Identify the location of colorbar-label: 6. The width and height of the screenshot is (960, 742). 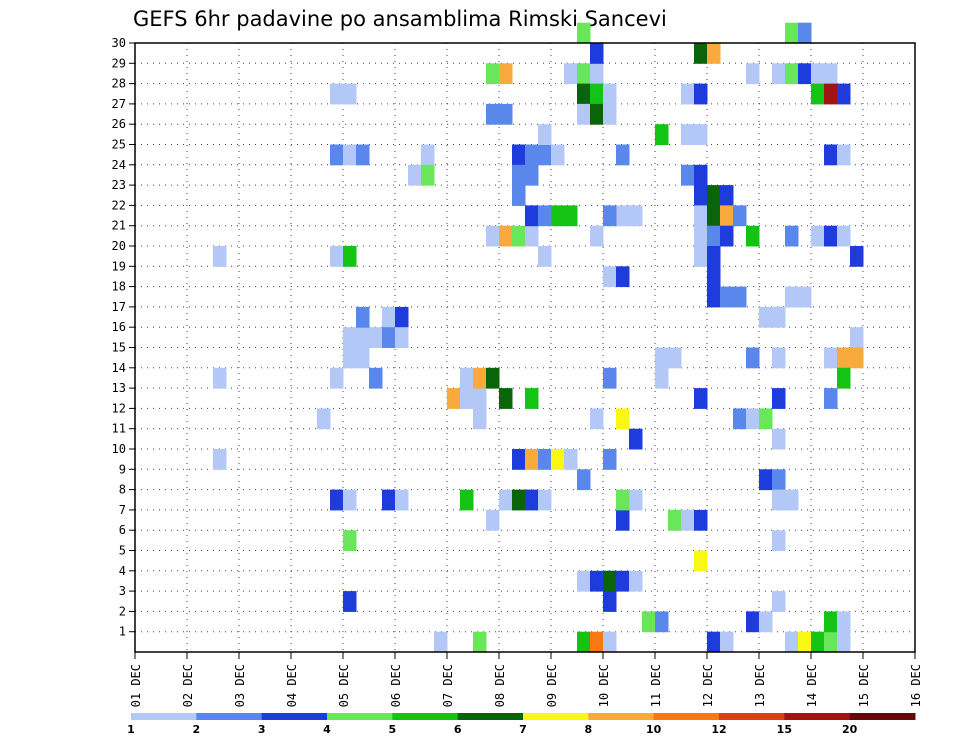
(458, 729).